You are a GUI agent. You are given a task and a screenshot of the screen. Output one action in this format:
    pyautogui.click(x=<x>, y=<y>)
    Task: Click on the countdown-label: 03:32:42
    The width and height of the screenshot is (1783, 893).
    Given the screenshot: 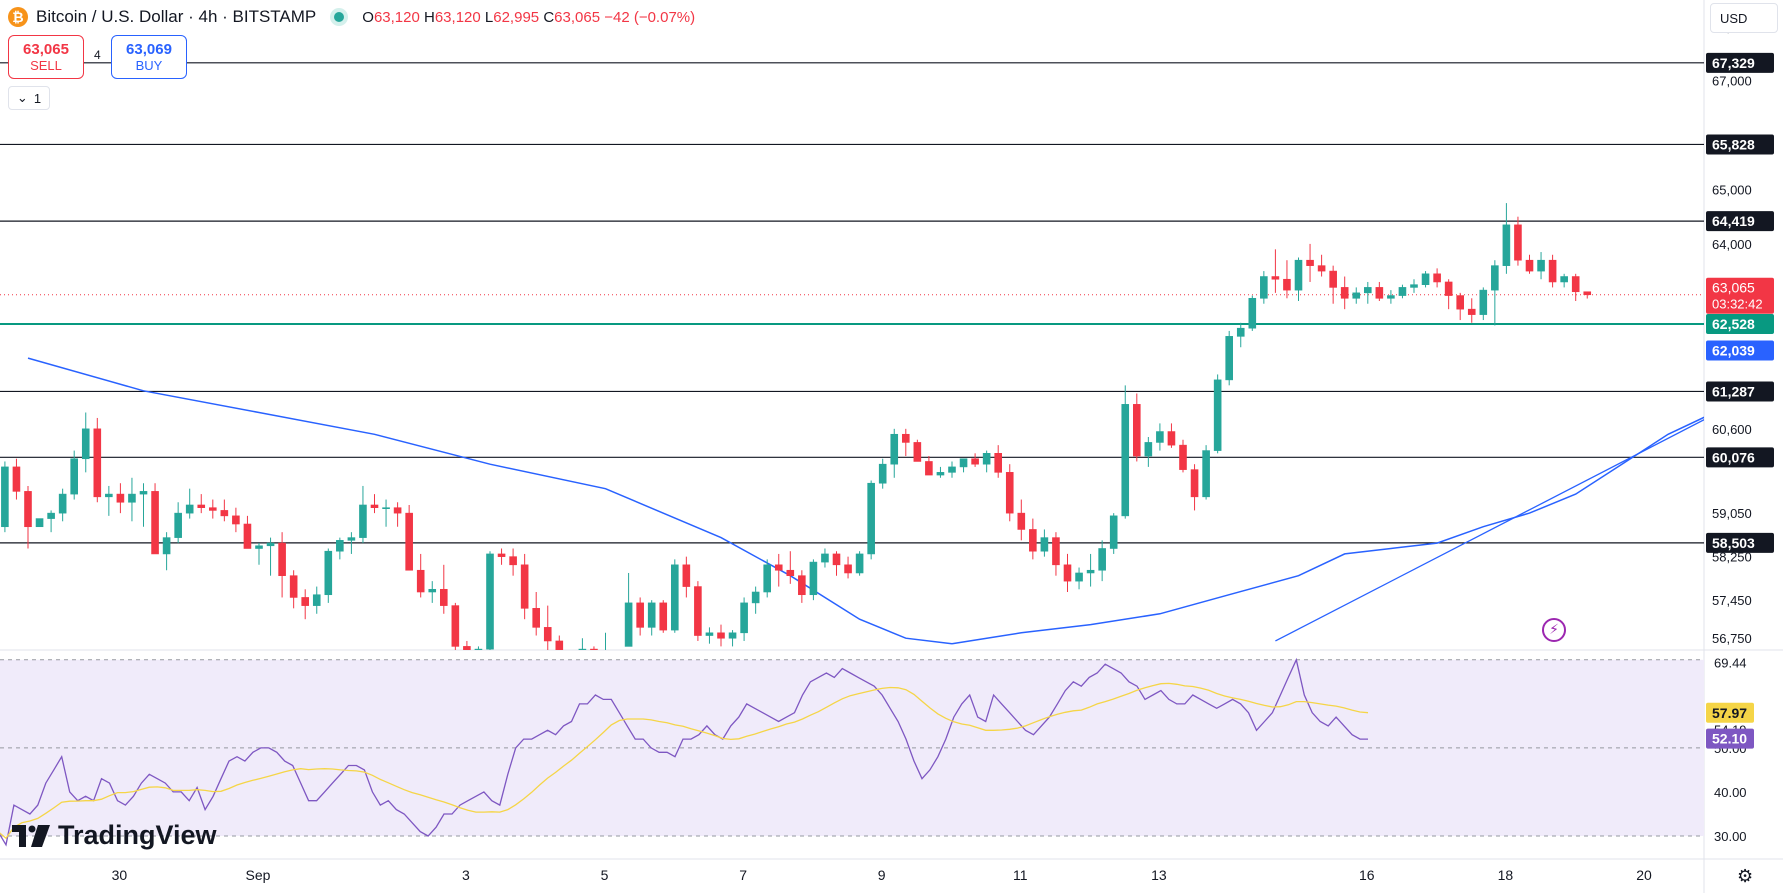 What is the action you would take?
    pyautogui.click(x=1737, y=304)
    